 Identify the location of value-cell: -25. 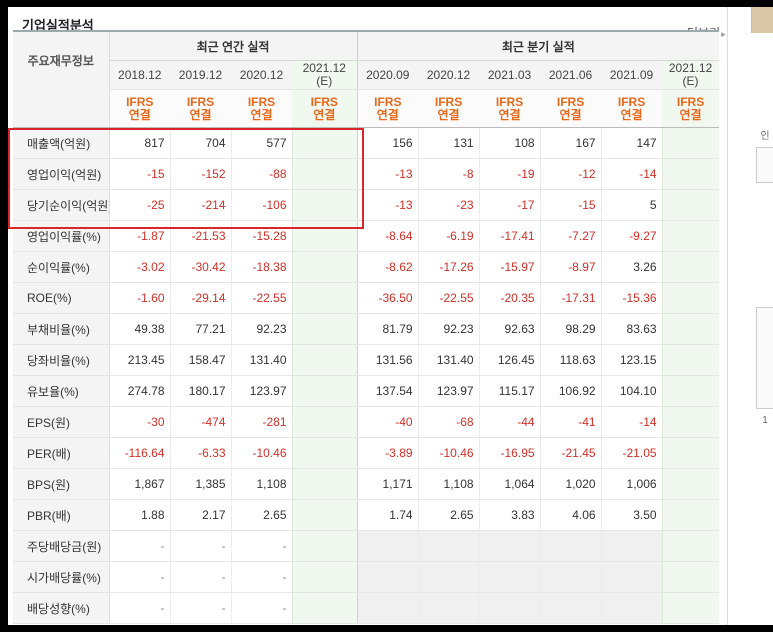
(139, 205).